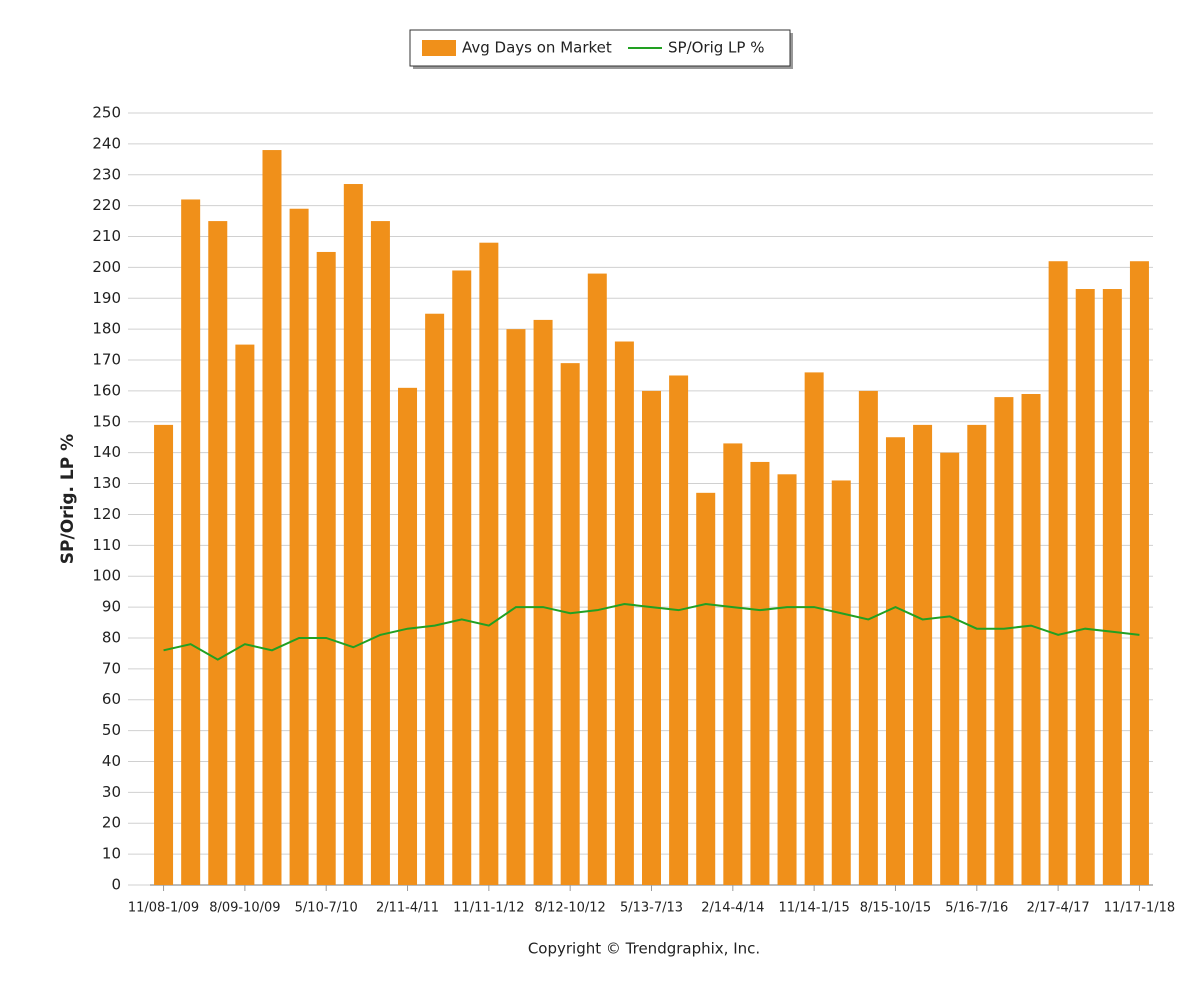 The image size is (1200, 1000). Describe the element at coordinates (111, 823) in the screenshot. I see `y-tick-label: 20` at that location.